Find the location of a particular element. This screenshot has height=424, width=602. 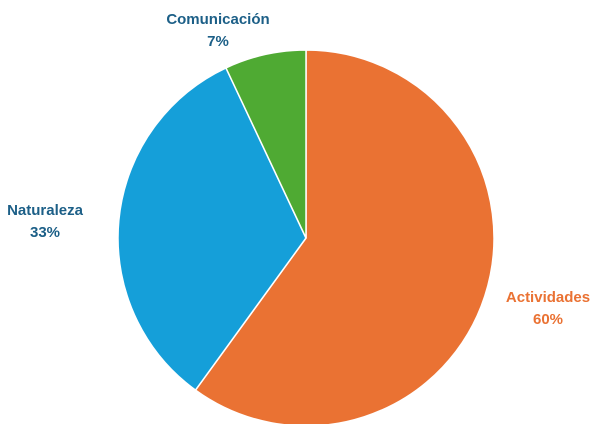

slice-value-label-naturaleza: 33% is located at coordinates (45, 232).